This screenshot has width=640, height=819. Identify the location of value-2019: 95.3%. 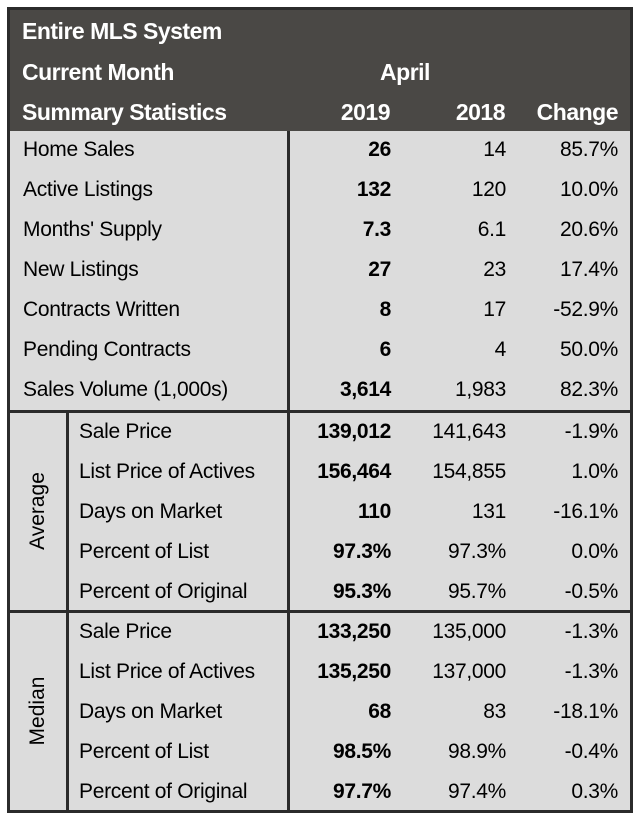
(361, 591).